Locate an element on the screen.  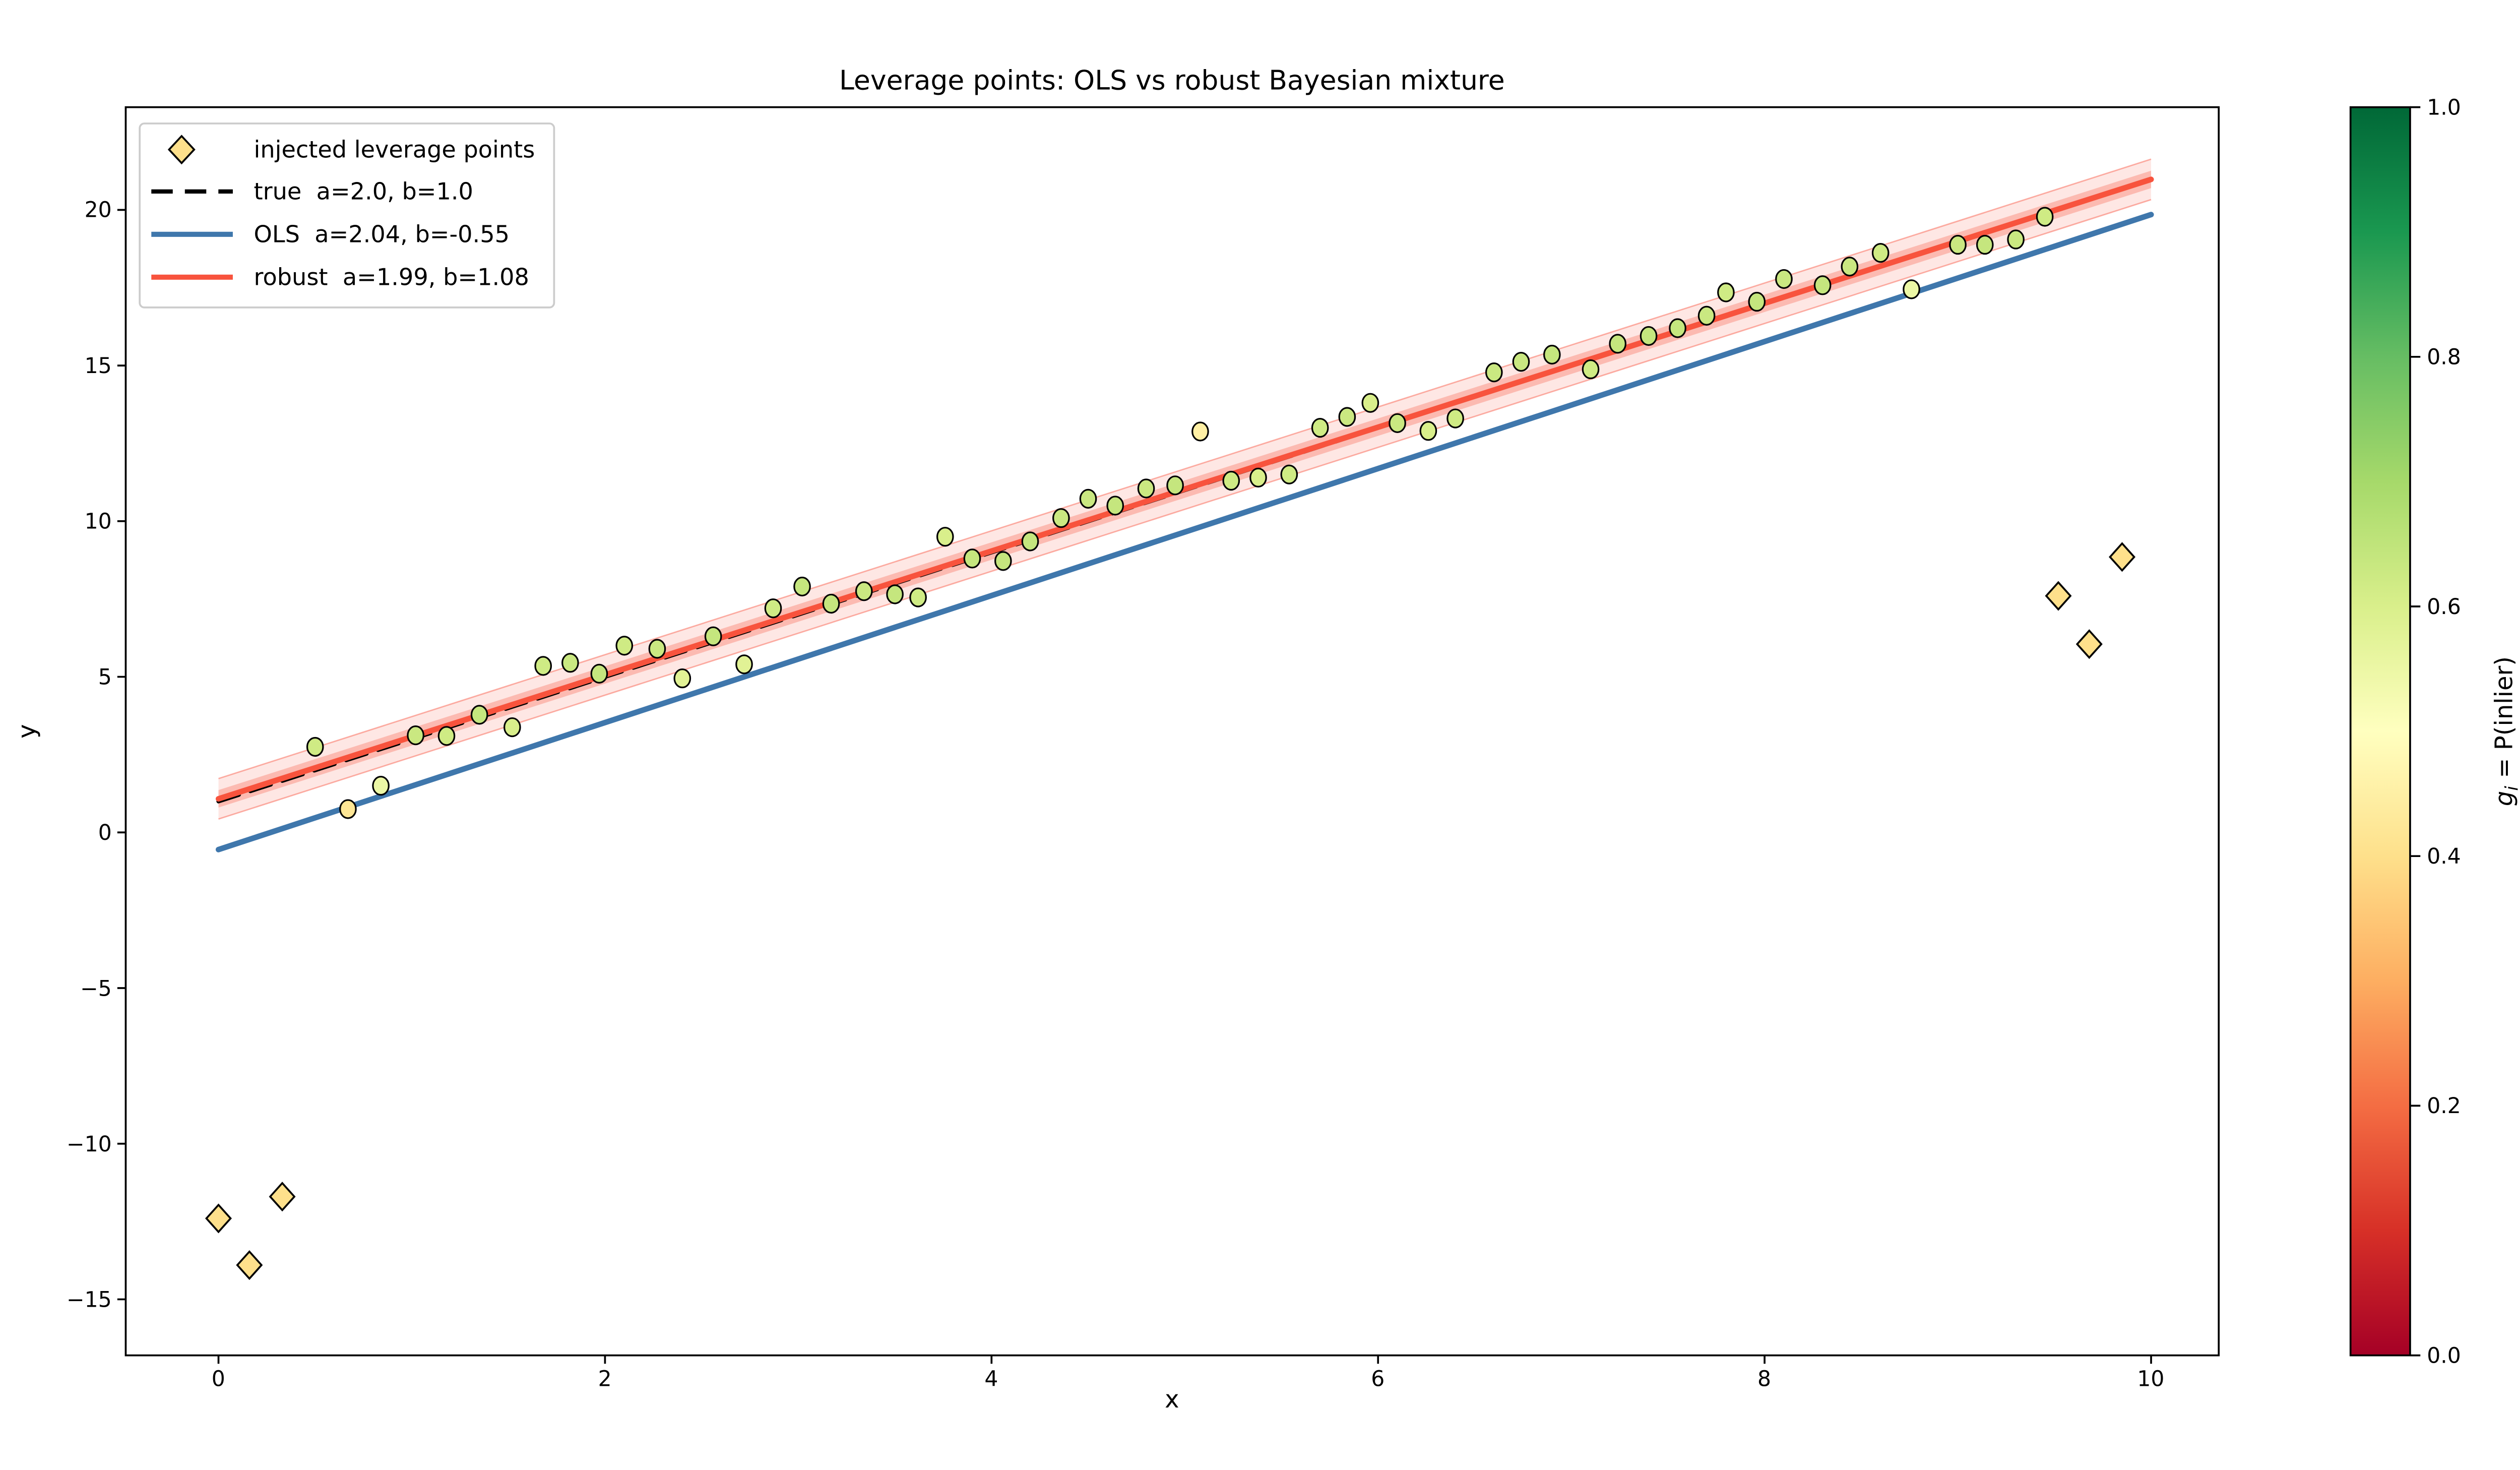
legend-diamond-marker is located at coordinates (182, 150).